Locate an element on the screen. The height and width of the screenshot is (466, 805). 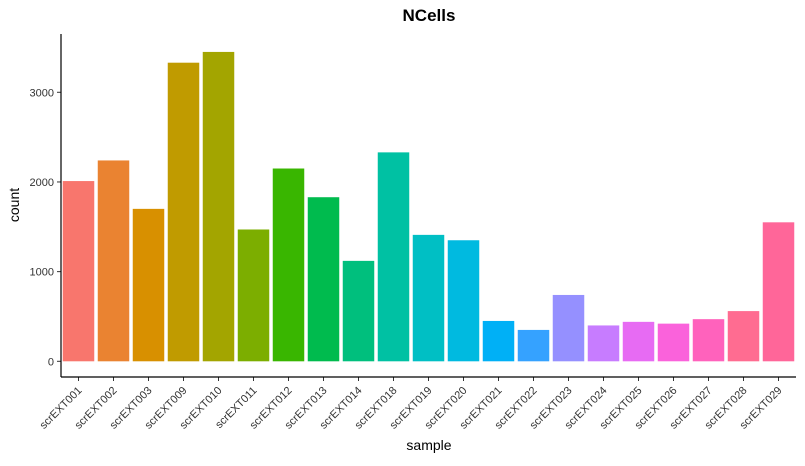
bar-scrEXT020 is located at coordinates (463, 301).